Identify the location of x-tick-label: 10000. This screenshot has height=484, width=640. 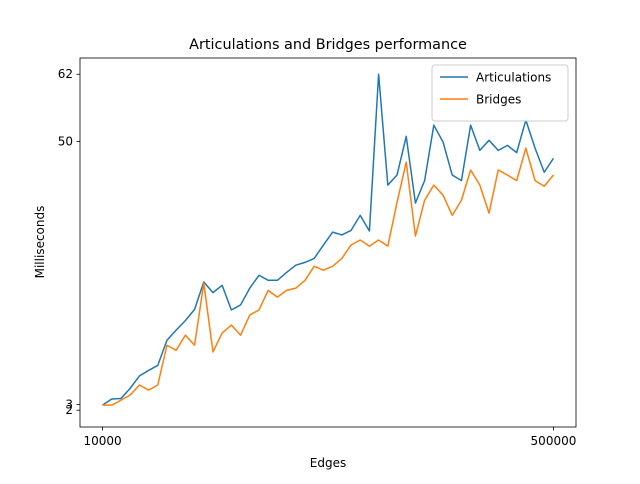
(102, 441).